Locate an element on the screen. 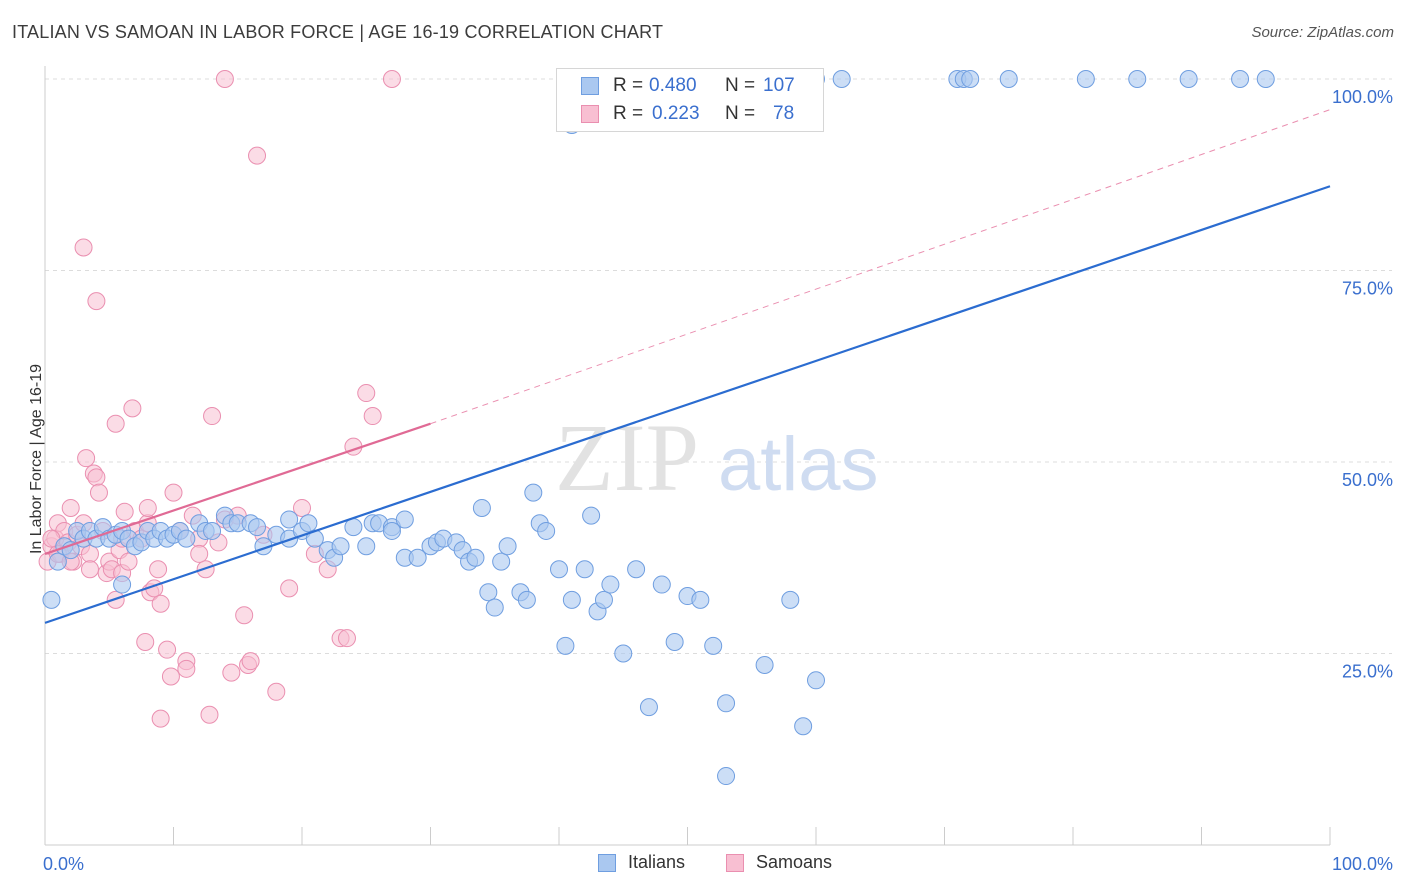  italians-n-value: 107 is located at coordinates (779, 85).